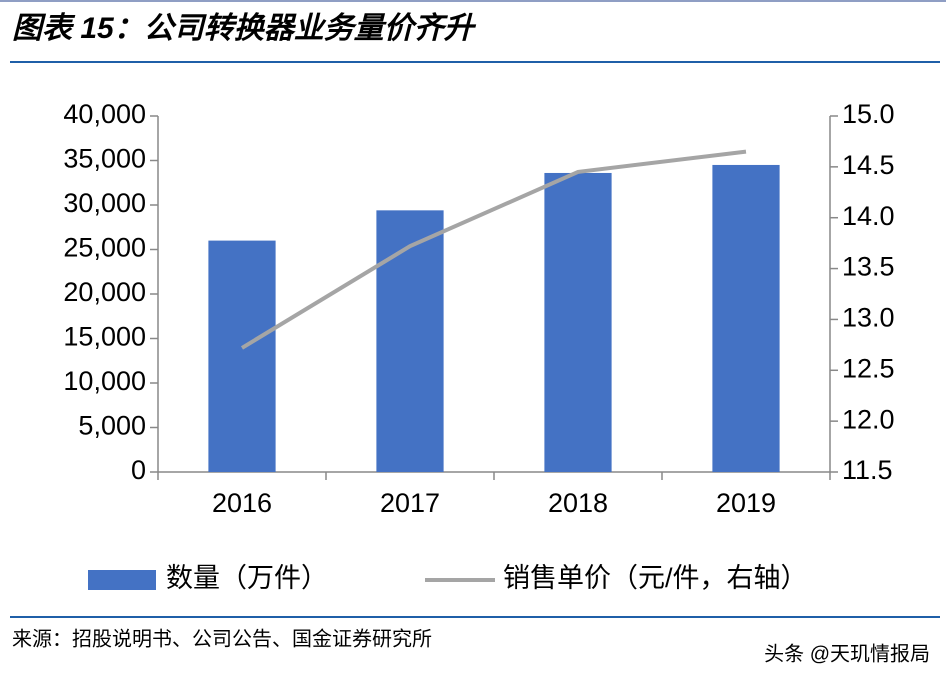  Describe the element at coordinates (868, 318) in the screenshot. I see `y2-tick-label: 13.0` at that location.